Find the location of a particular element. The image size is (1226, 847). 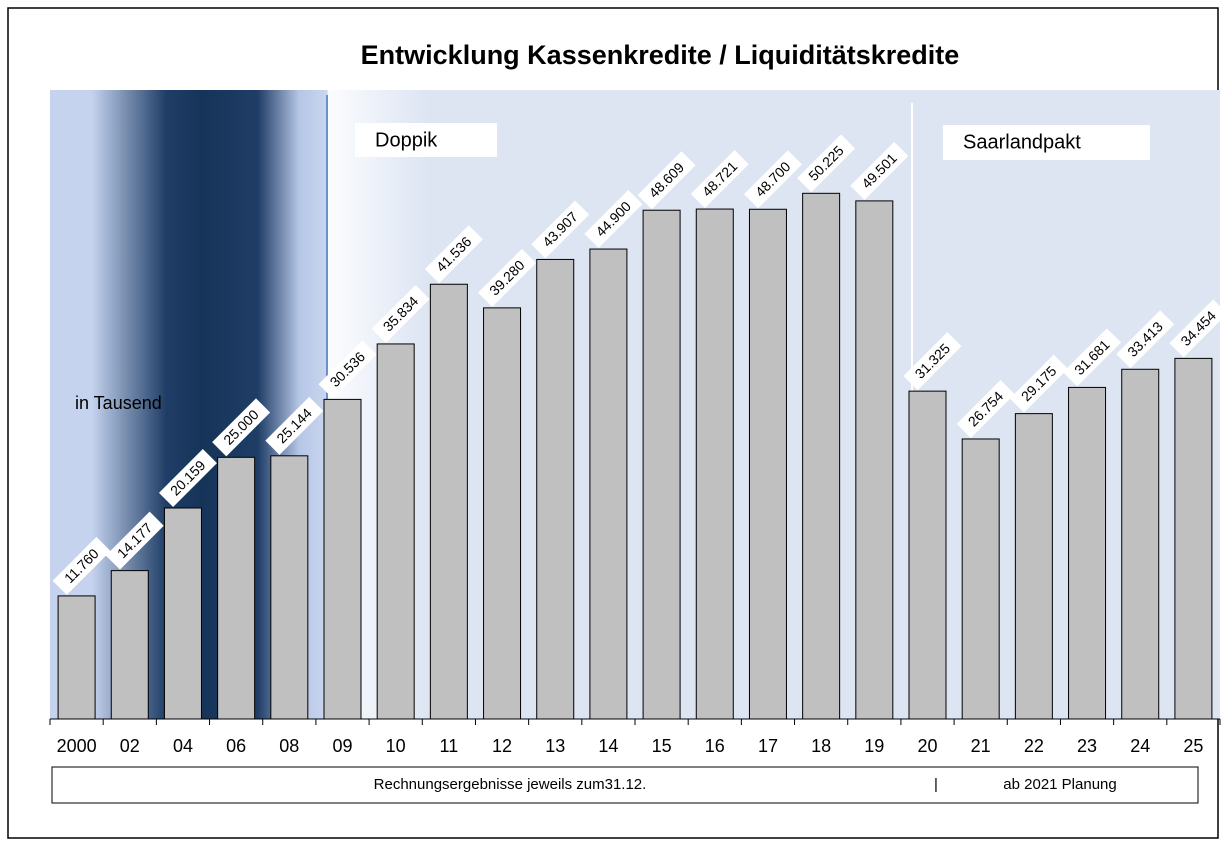

annotation: Doppik is located at coordinates (406, 140).